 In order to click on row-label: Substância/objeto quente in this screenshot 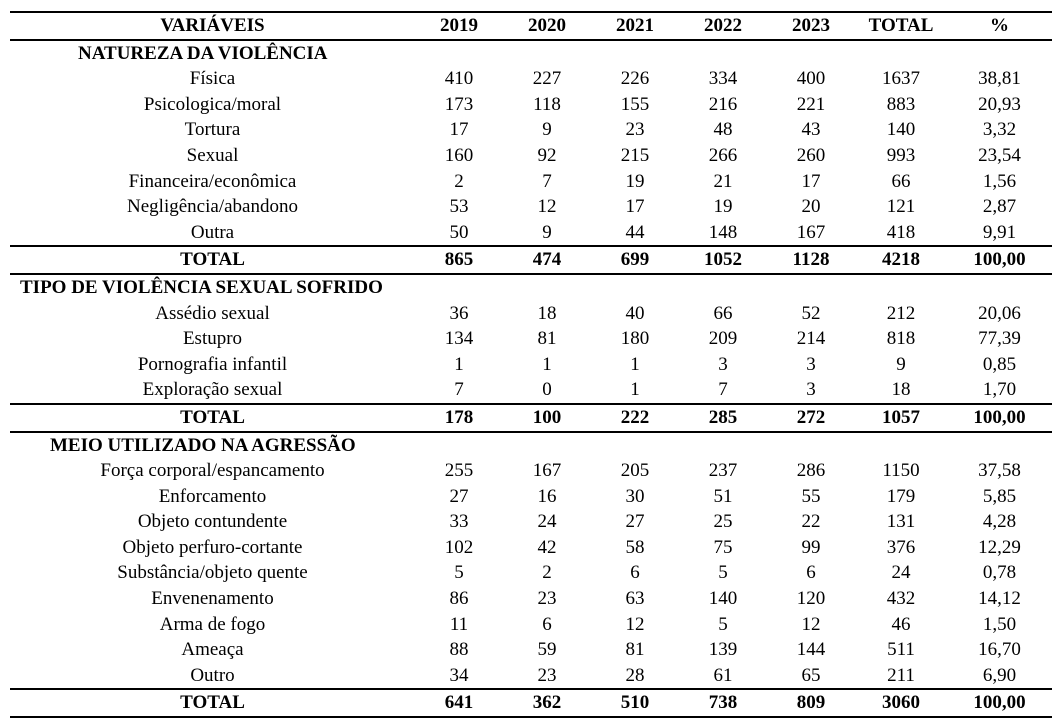, I will do `click(212, 573)`.